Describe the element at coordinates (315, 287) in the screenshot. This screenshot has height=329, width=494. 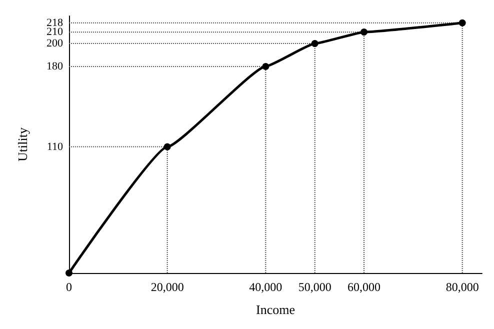
I see `x-tick-label: 50,000` at that location.